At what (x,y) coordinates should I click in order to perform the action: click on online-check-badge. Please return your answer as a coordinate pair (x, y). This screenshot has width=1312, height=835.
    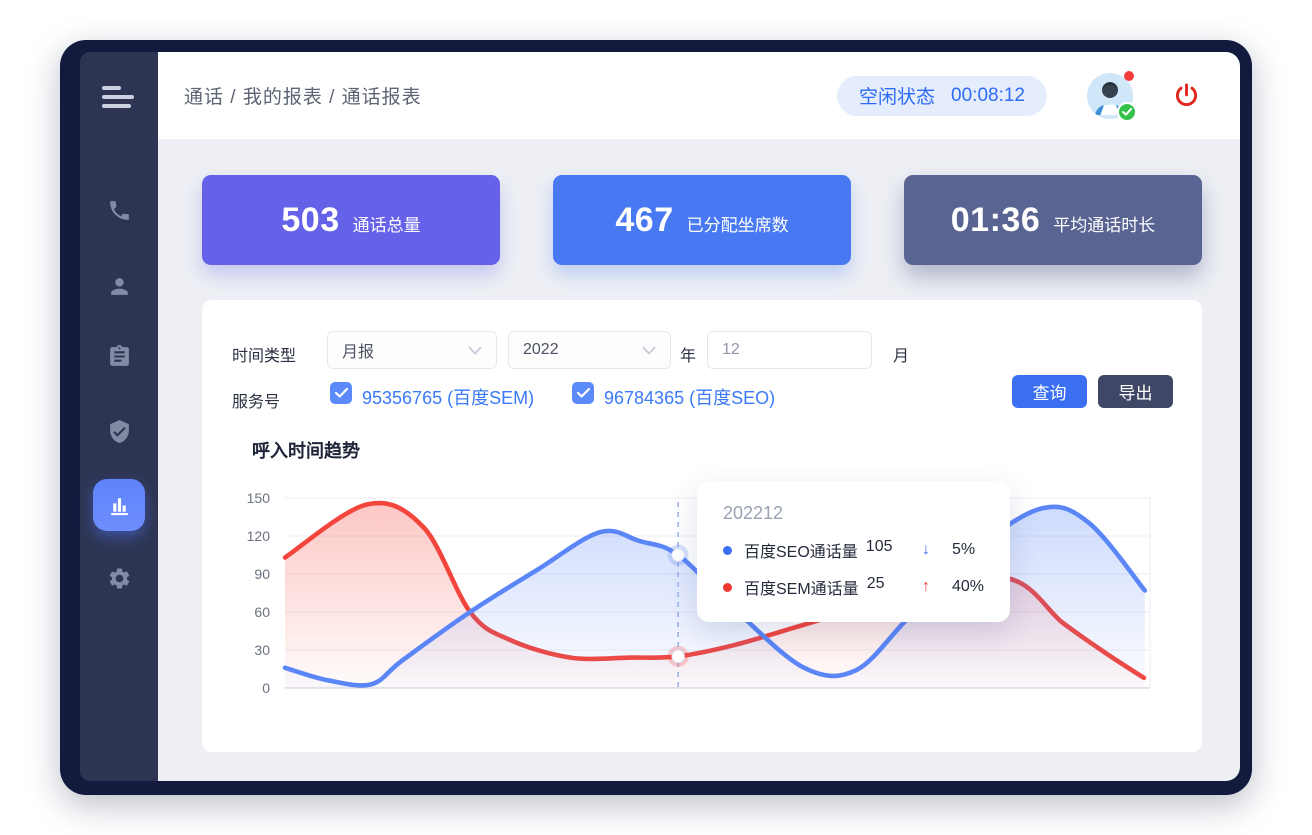
    Looking at the image, I should click on (1127, 111).